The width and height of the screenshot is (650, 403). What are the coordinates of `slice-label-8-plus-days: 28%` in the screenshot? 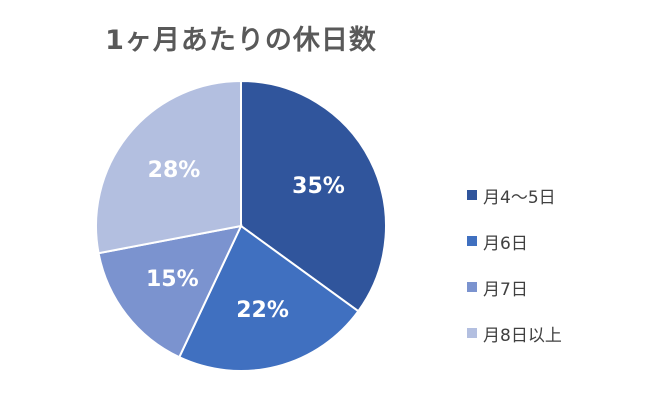 It's located at (174, 170).